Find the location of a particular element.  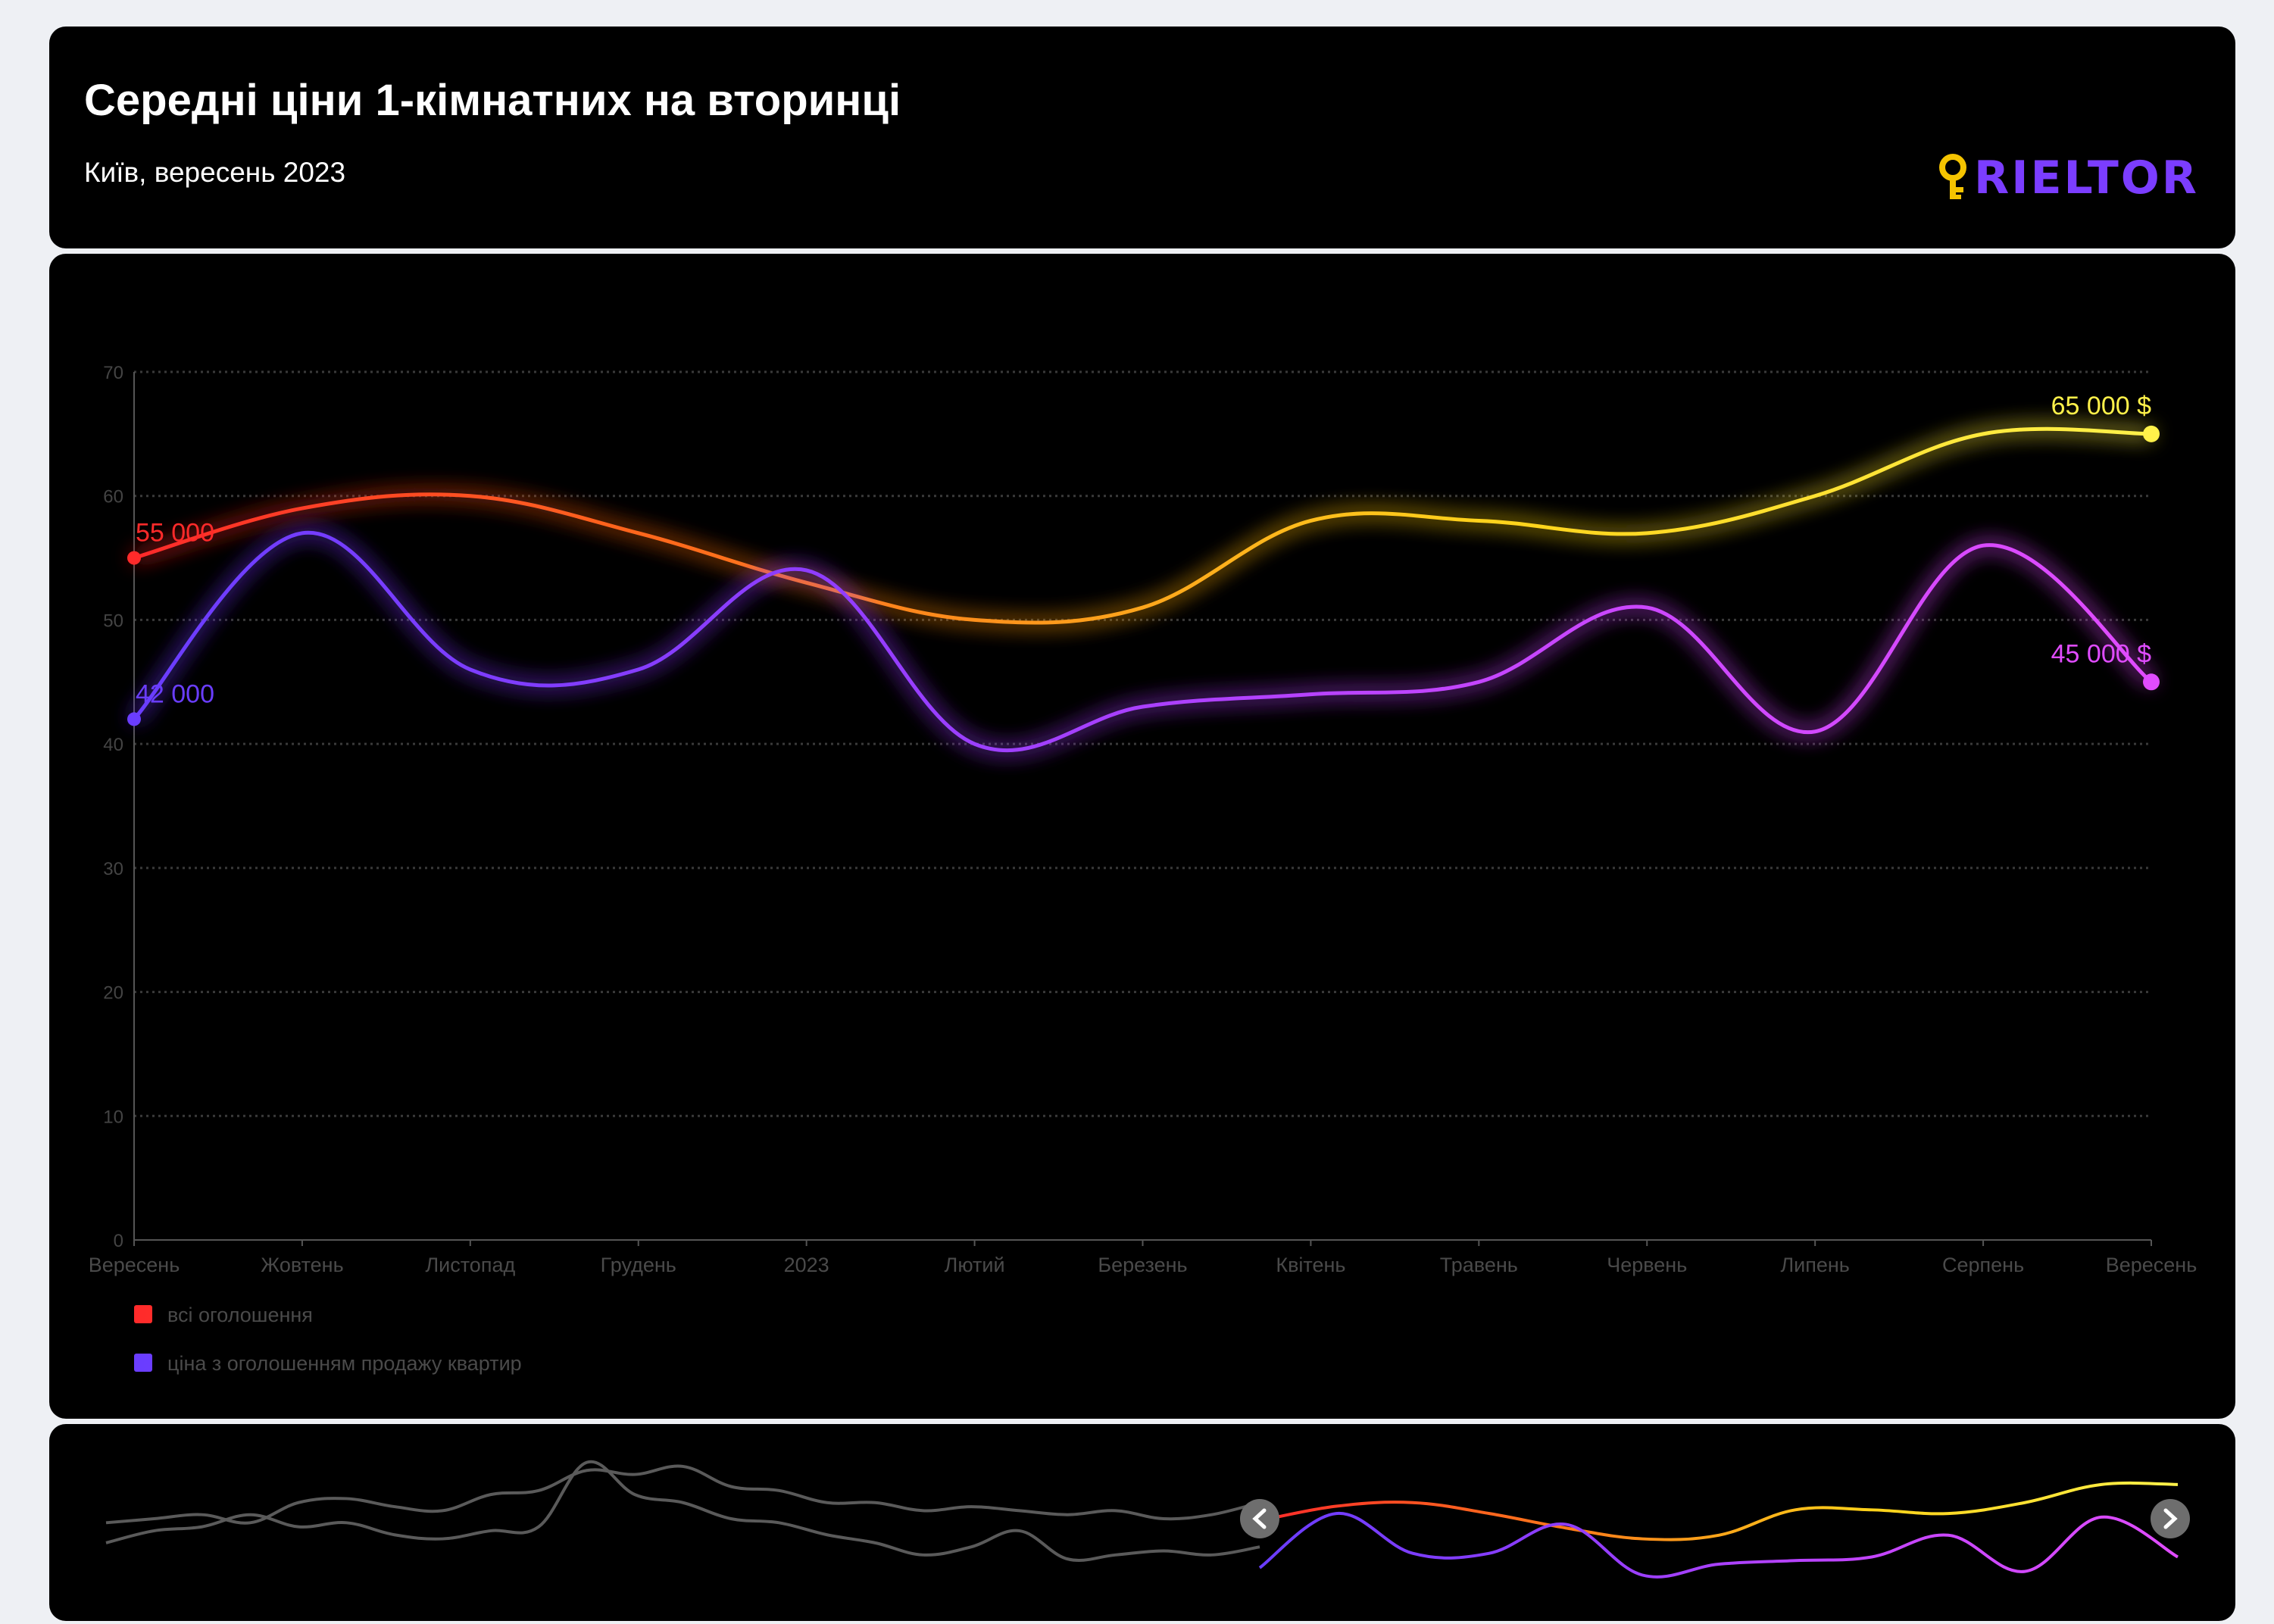

rieltor-logo: RIELTOR is located at coordinates (2068, 178).